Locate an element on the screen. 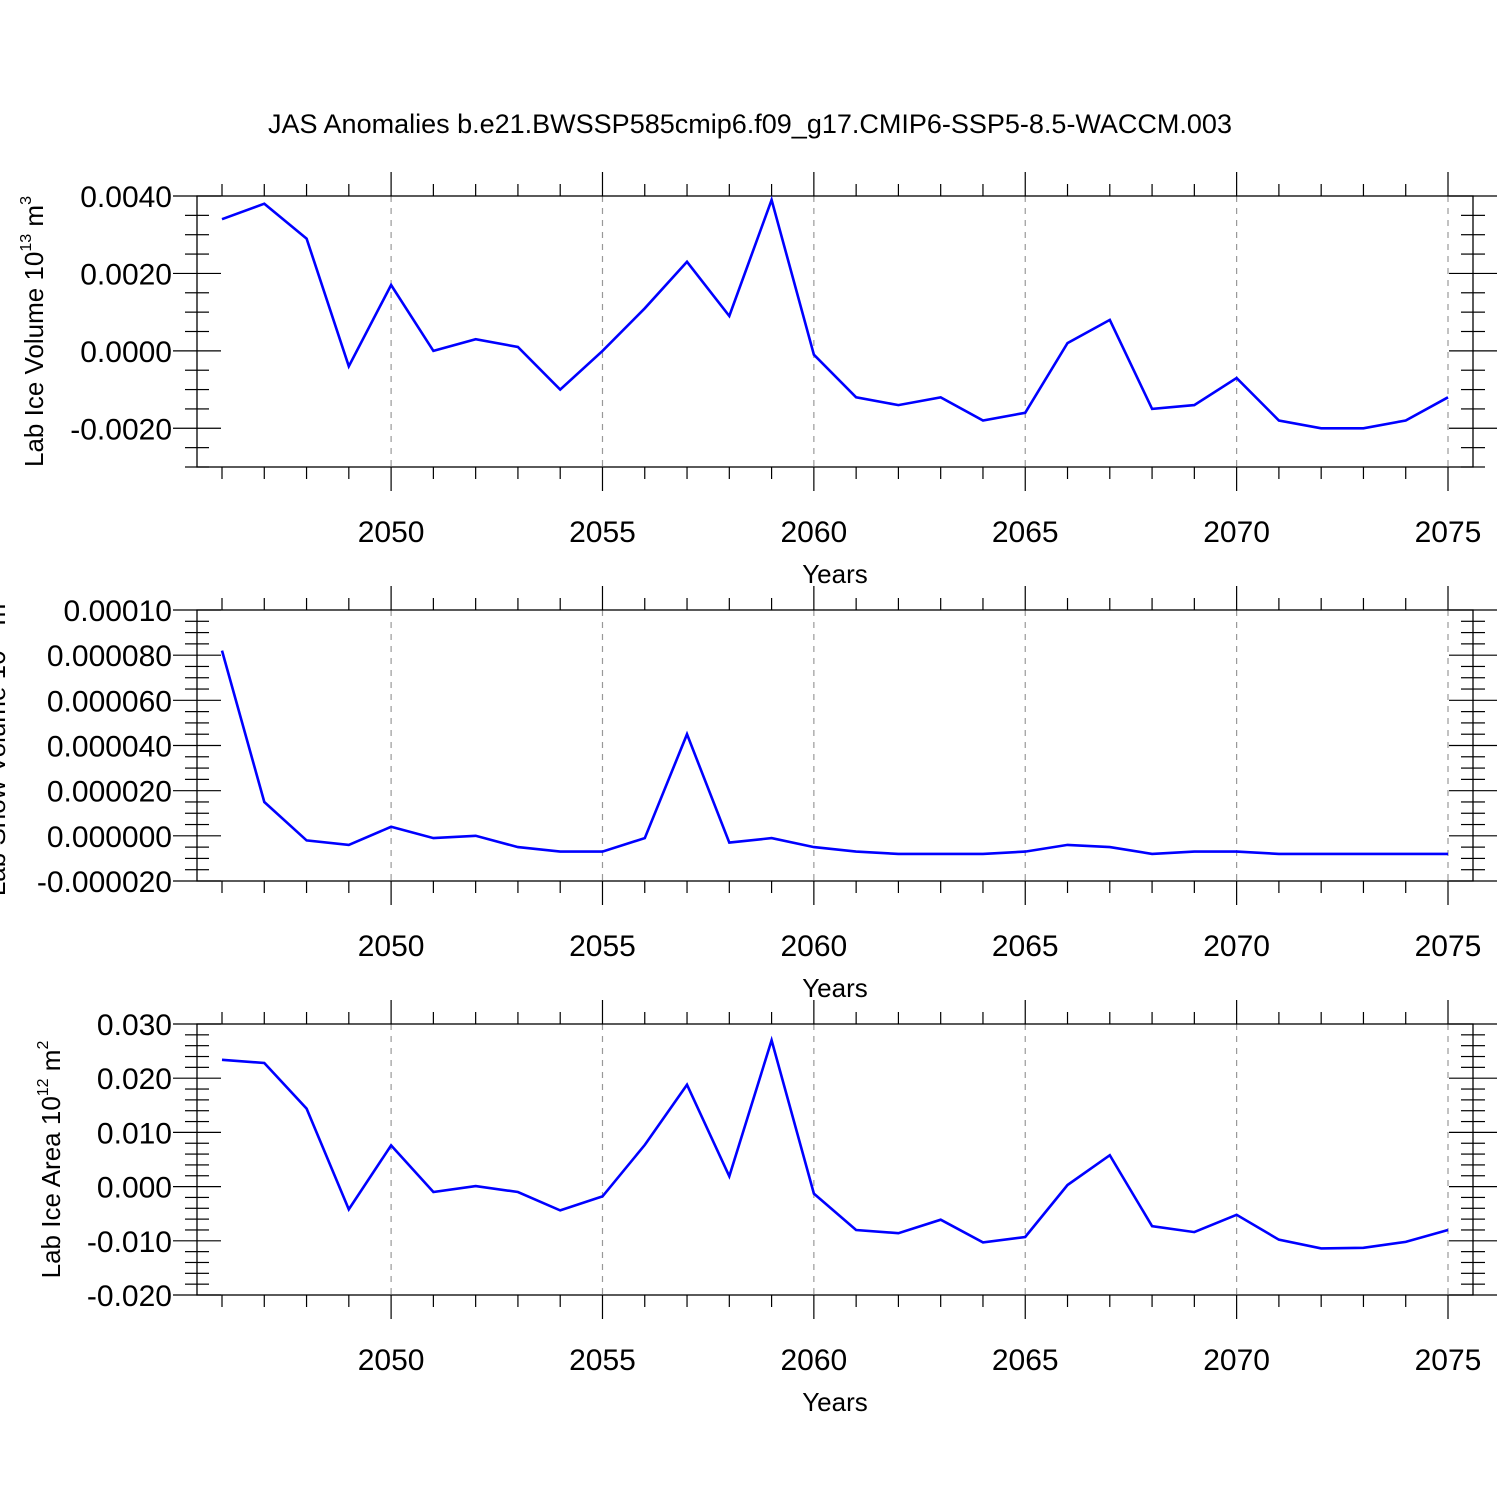 This screenshot has width=1500, height=1500. y-axis-label-text: Lab Ice Area 10 is located at coordinates (51, 1187).